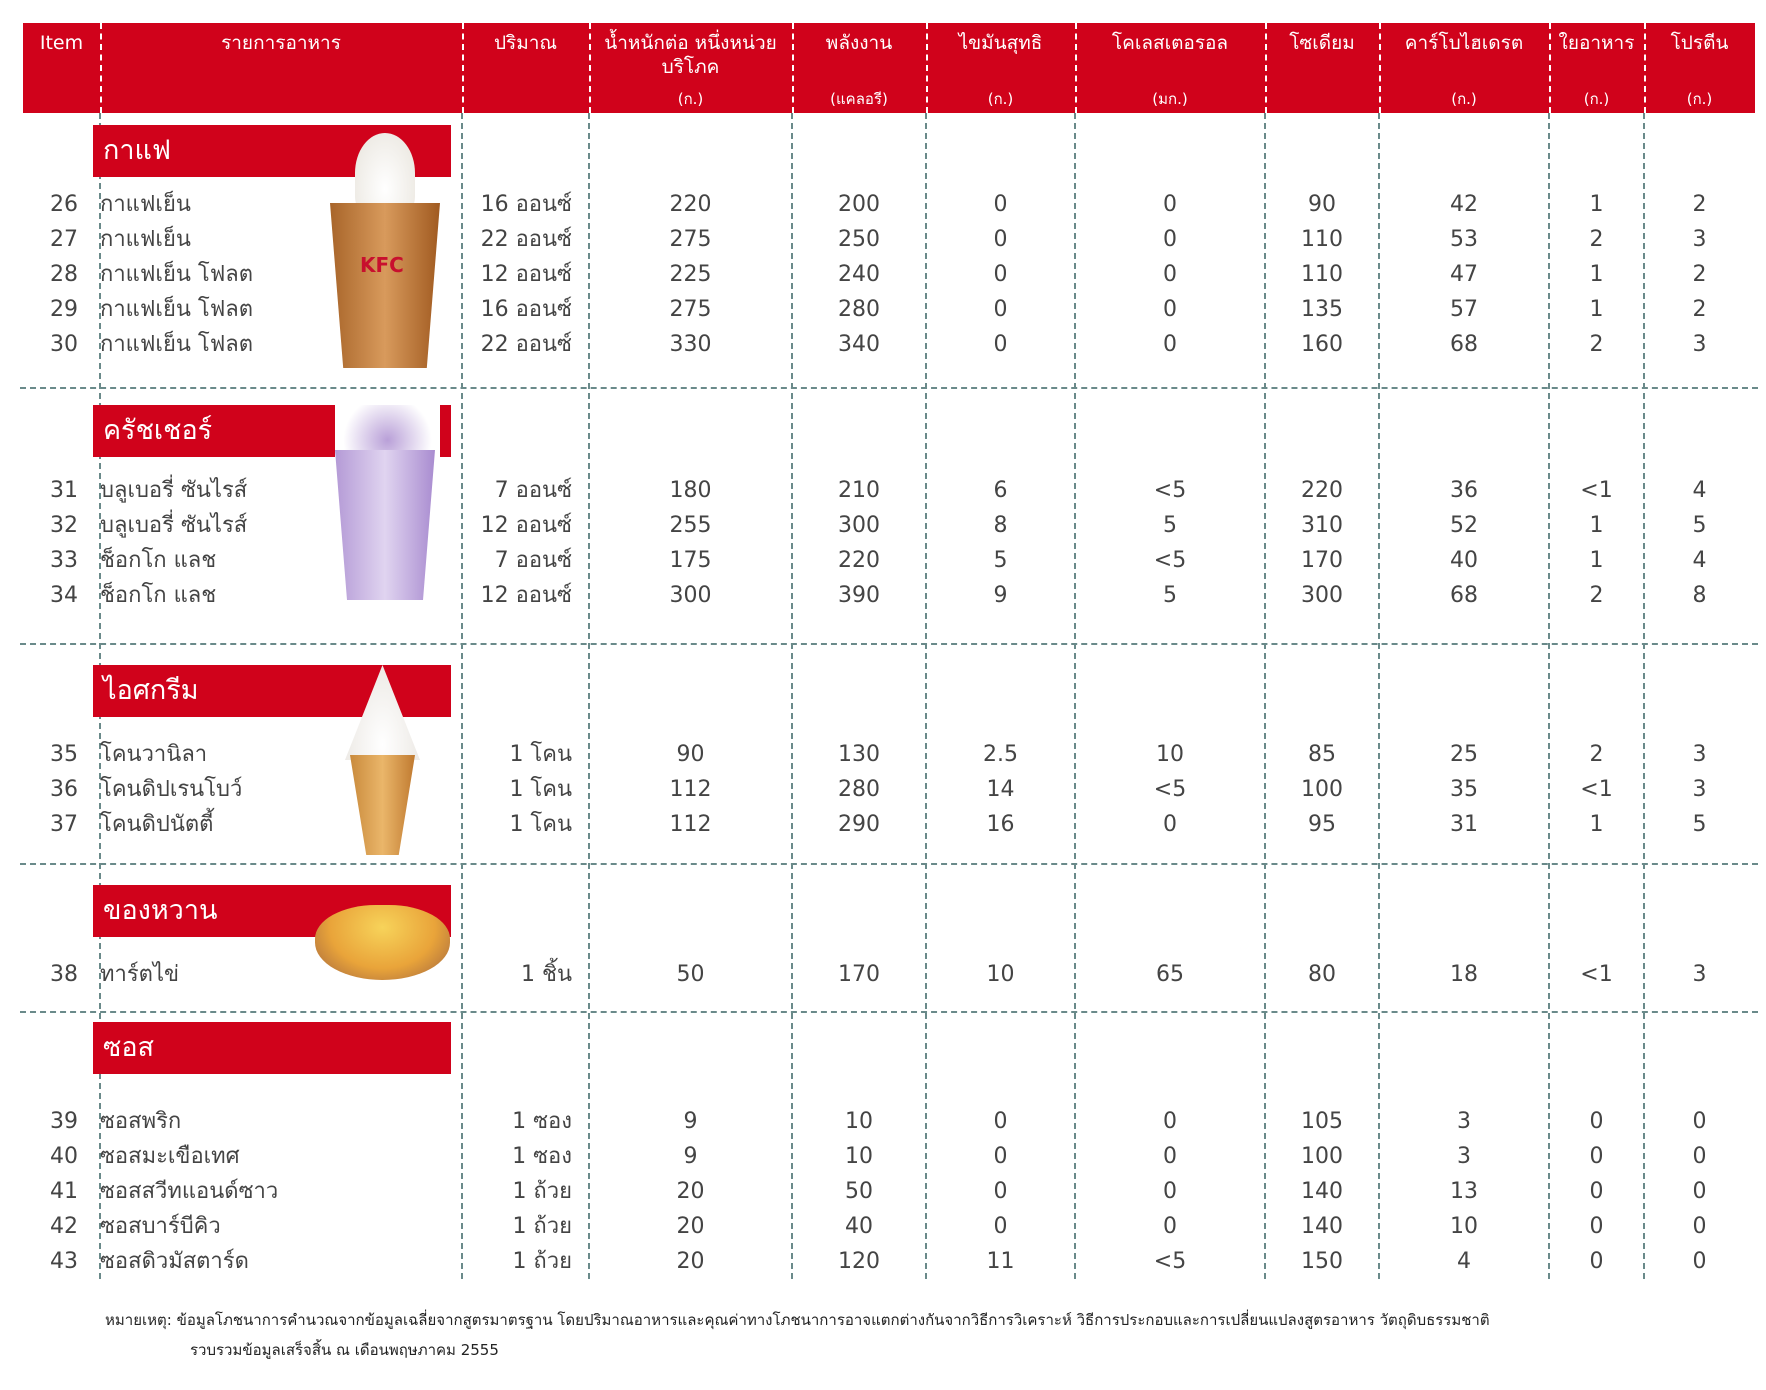  What do you see at coordinates (64, 1226) in the screenshot?
I see `item-number: 42` at bounding box center [64, 1226].